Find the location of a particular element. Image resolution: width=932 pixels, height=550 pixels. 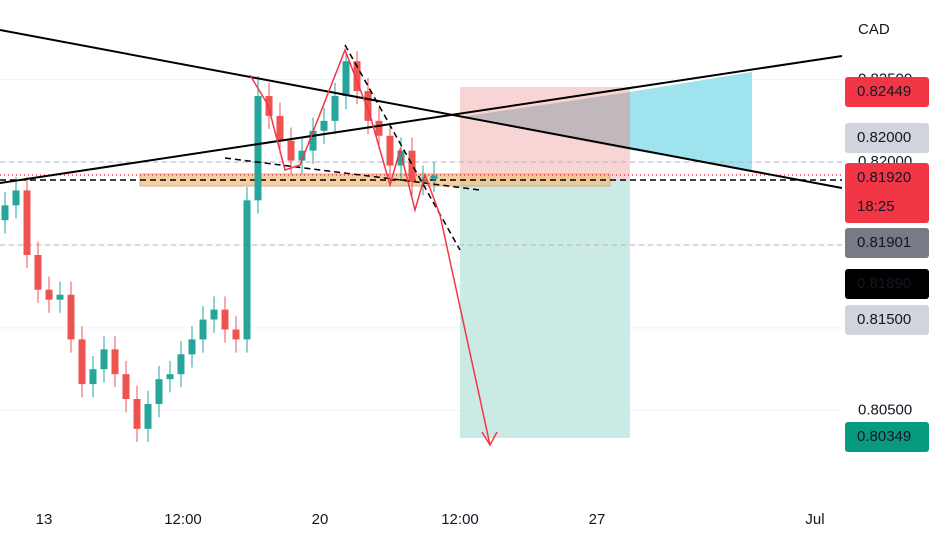

overlap is located at coordinates (545, 121).